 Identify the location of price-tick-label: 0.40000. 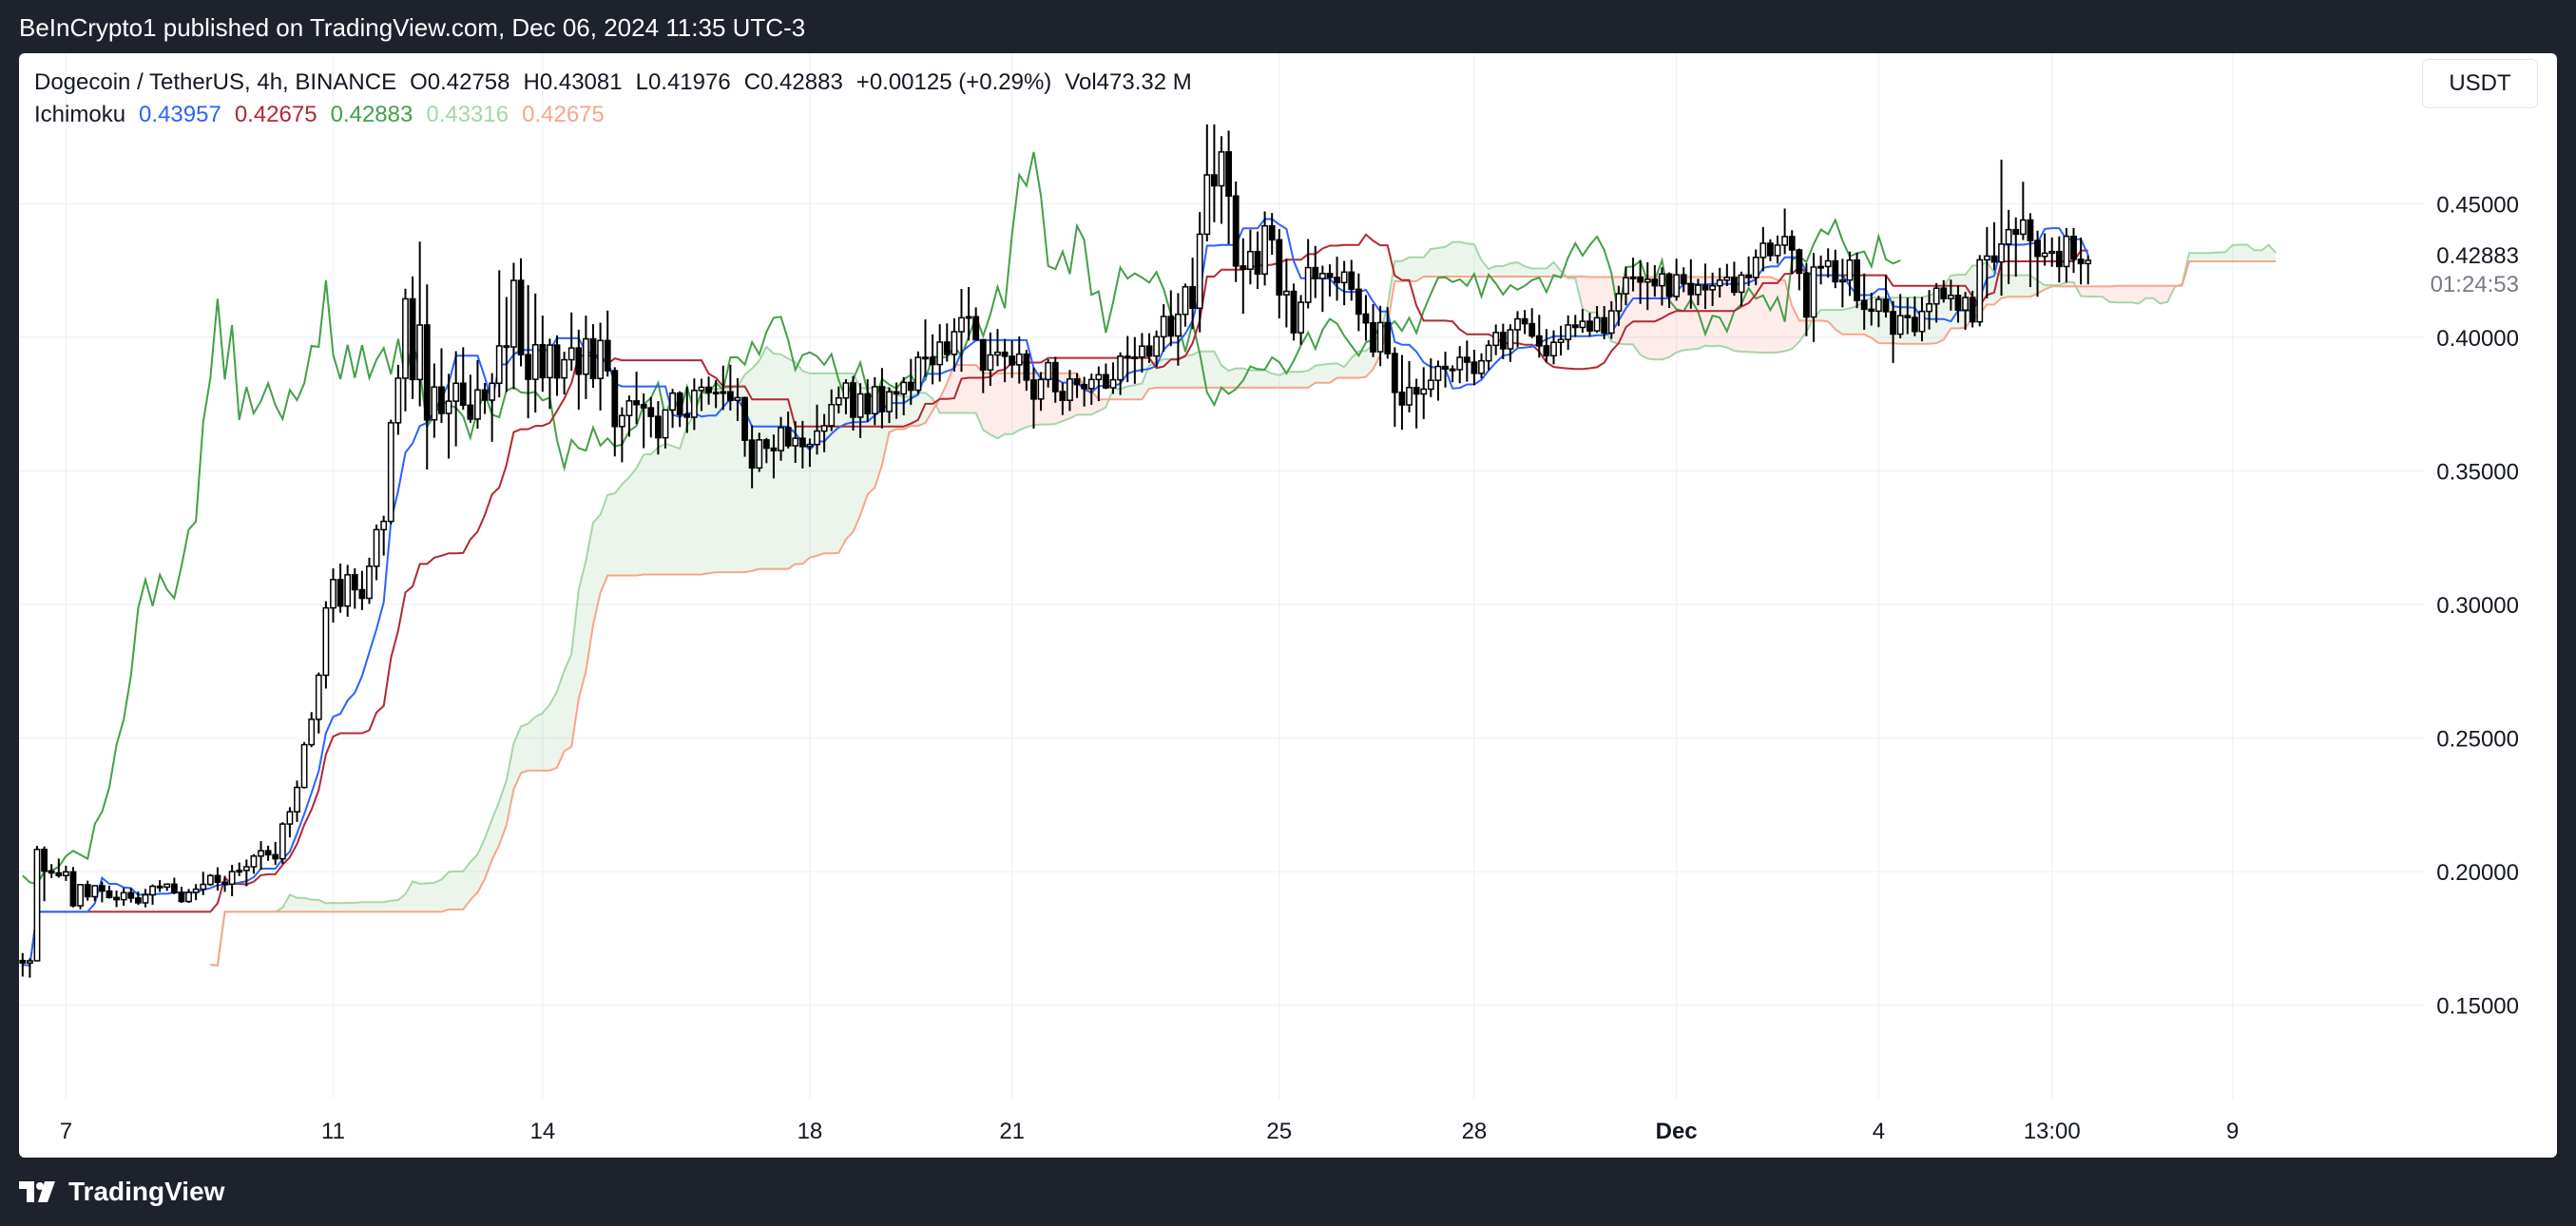
(2478, 339).